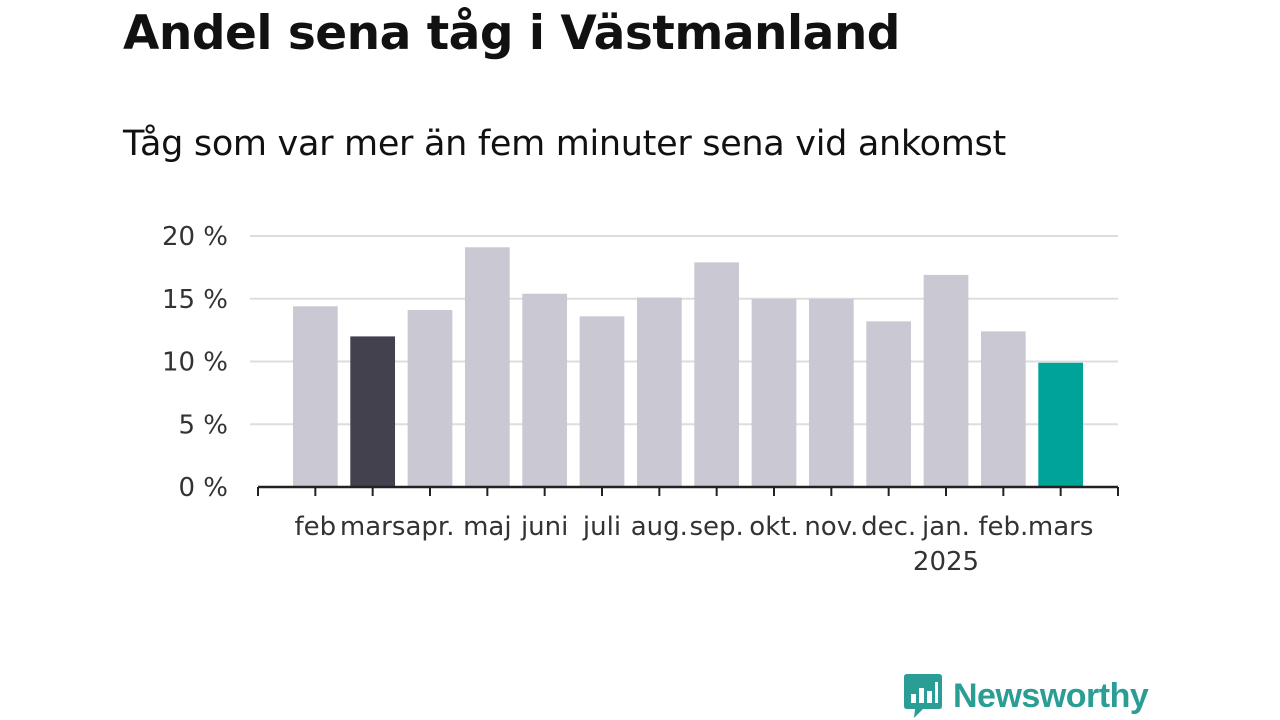 The height and width of the screenshot is (720, 1280). I want to click on y-axis-tick-labels: 0 % 5 % 10 % 15 % 20 %, so click(195, 362).